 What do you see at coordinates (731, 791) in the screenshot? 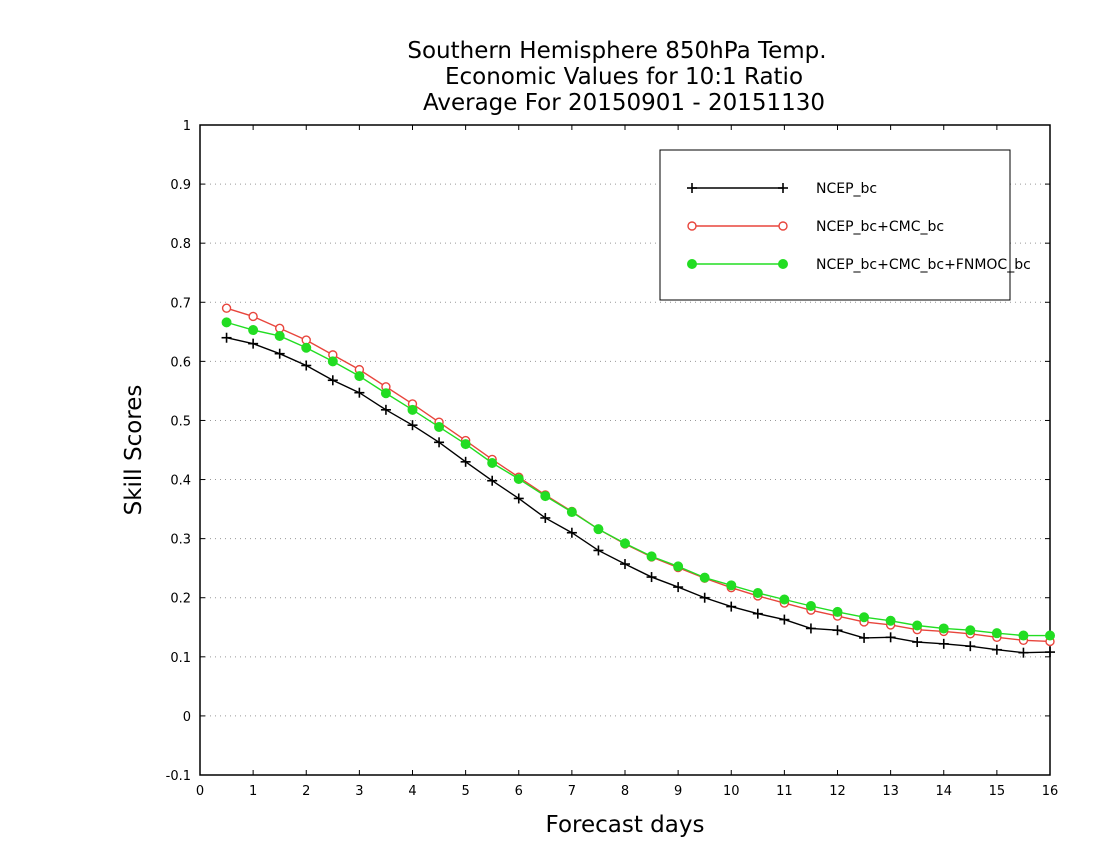
I see `x-tick-label: 10` at bounding box center [731, 791].